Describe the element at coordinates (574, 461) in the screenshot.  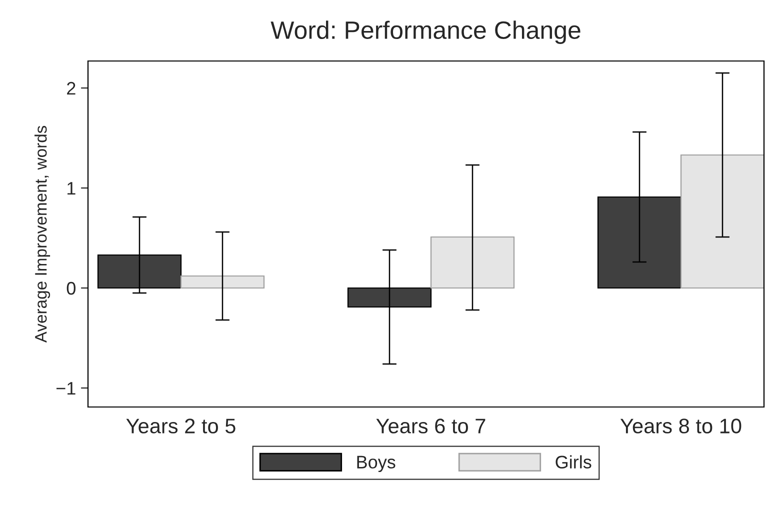
I see `legend-label: Girls` at that location.